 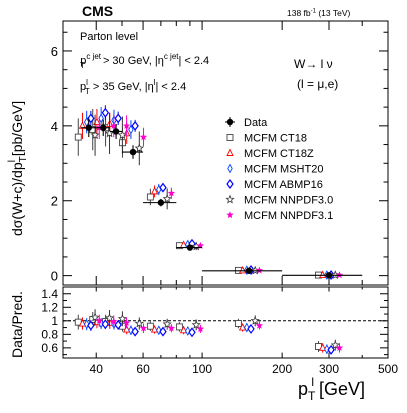 What do you see at coordinates (54, 126) in the screenshot?
I see `y-tick-label: 4` at bounding box center [54, 126].